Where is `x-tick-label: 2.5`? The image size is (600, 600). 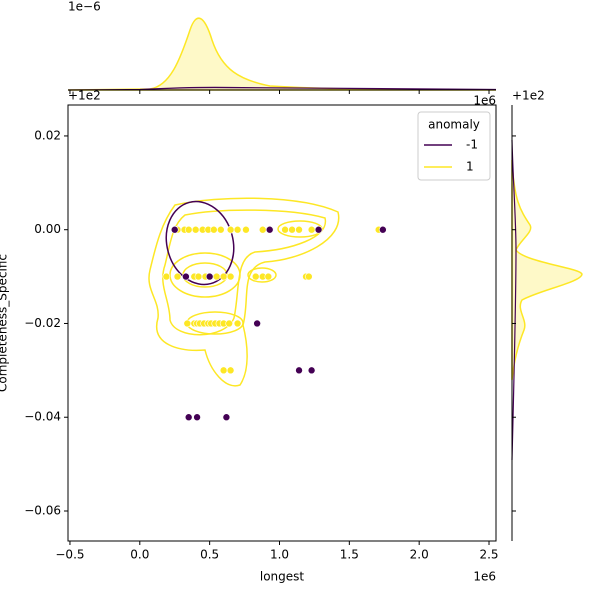
x-tick-label: 2.5 is located at coordinates (488, 555).